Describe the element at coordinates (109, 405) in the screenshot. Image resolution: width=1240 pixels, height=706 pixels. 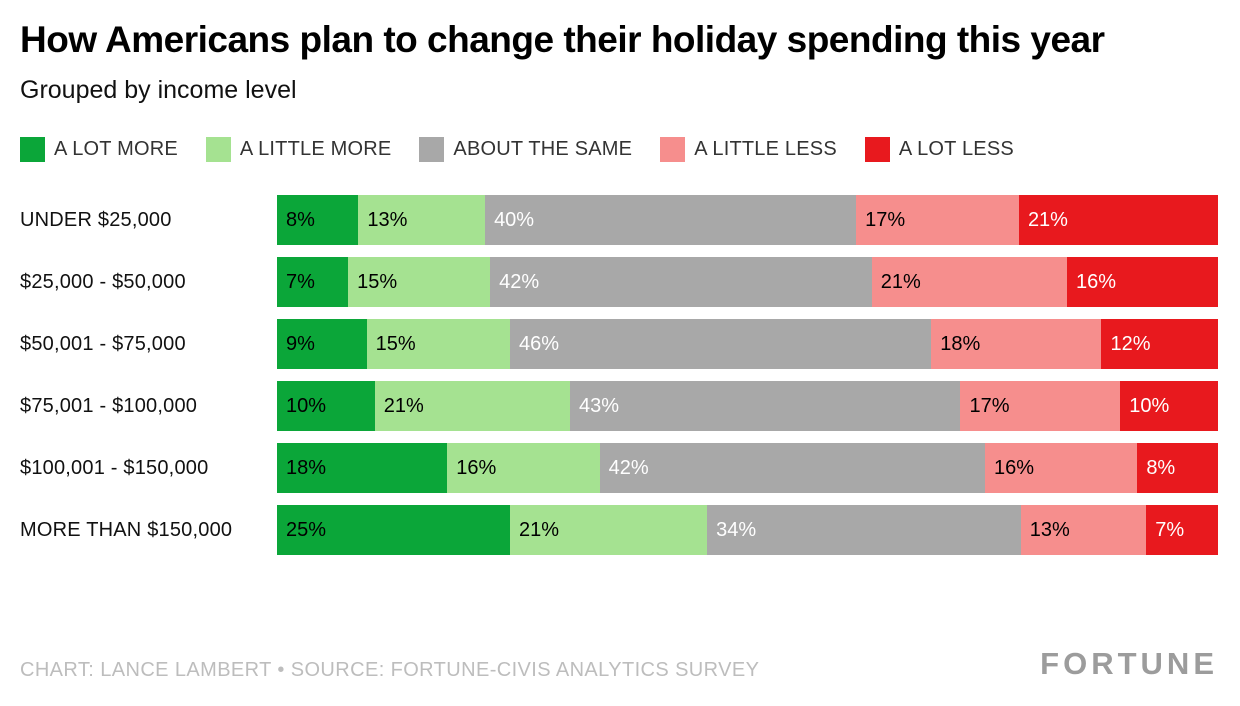
I see `row-label: $75,001 - $100,000` at that location.